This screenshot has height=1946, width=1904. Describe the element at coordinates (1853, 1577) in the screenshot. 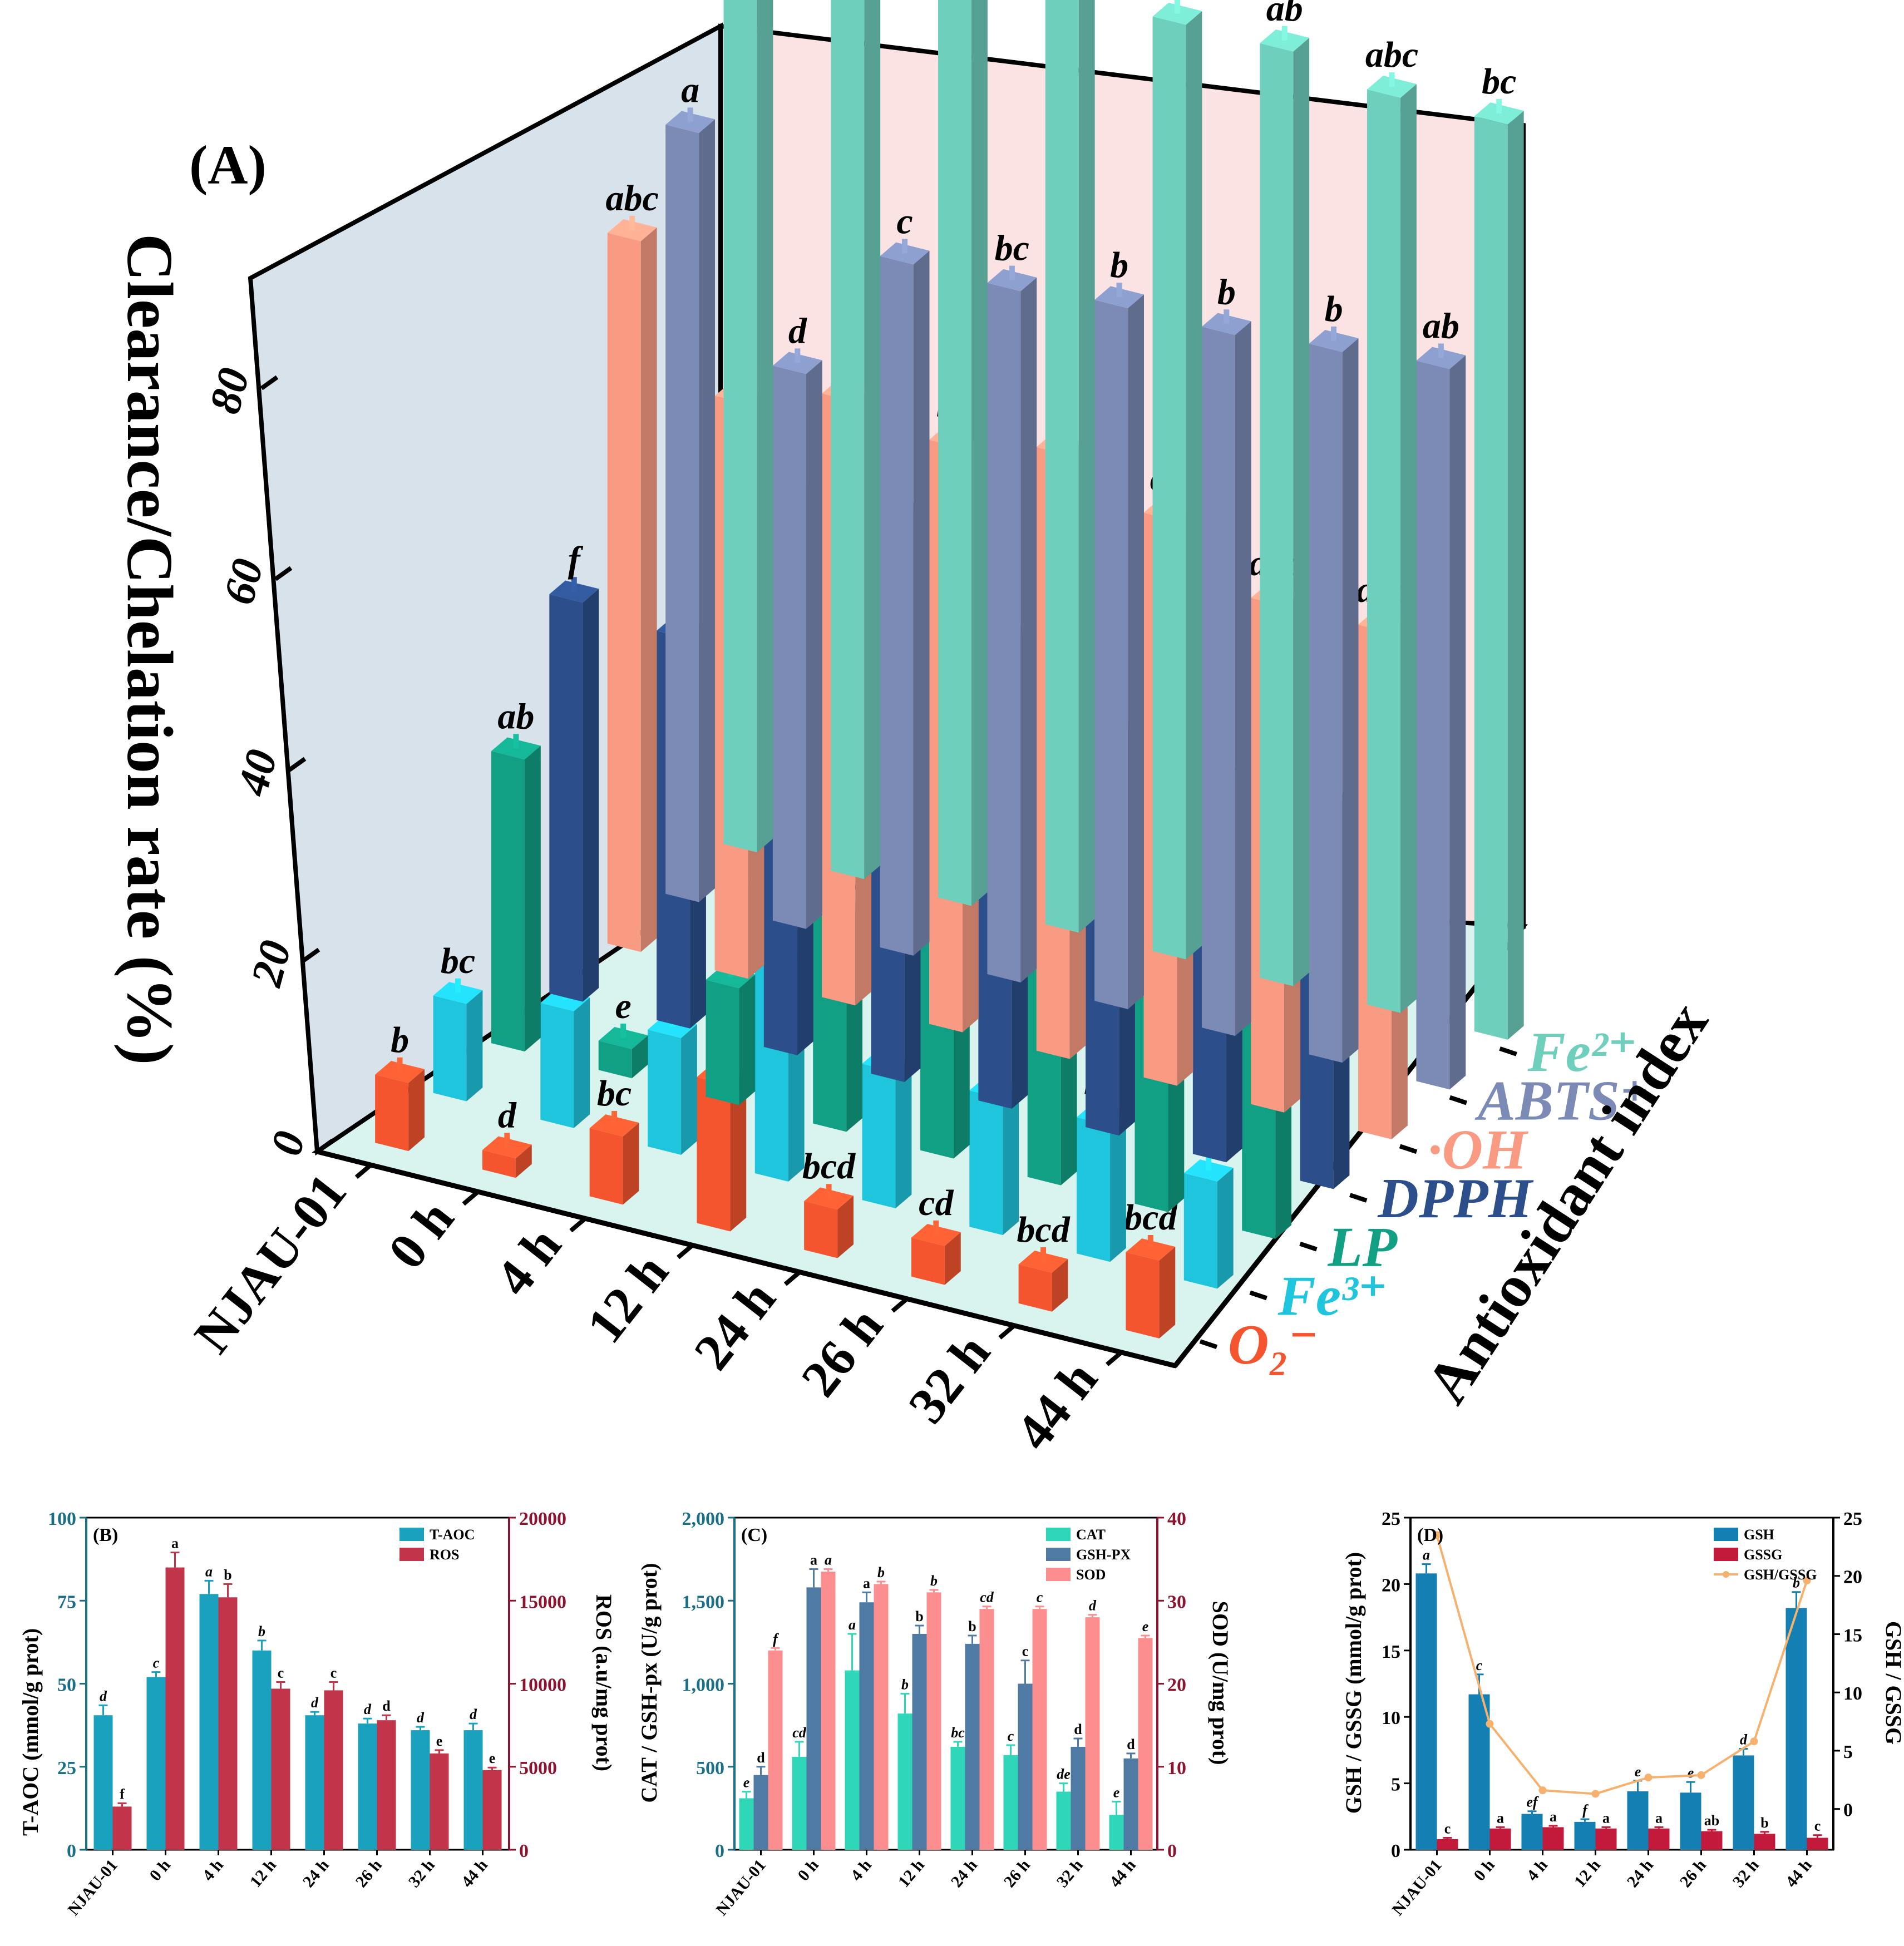

I see `right-tick-label: 20` at that location.